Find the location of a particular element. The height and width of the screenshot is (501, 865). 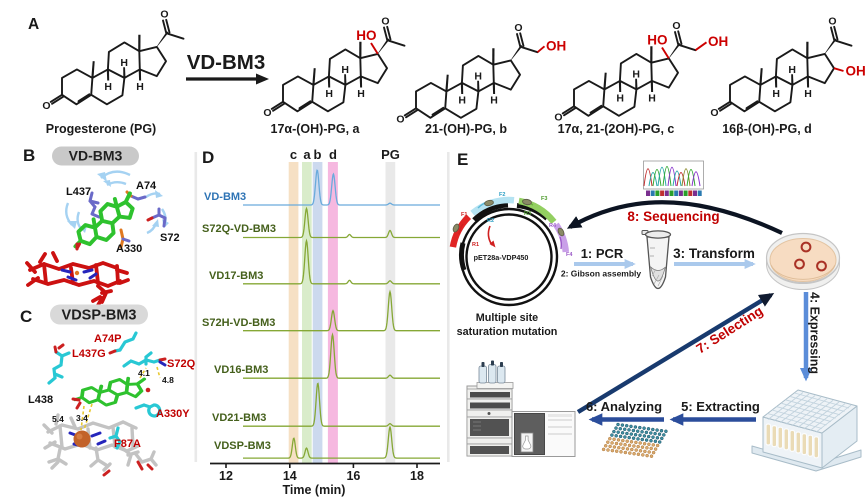

svg-text: VD16-BM3 is located at coordinates (241, 370).